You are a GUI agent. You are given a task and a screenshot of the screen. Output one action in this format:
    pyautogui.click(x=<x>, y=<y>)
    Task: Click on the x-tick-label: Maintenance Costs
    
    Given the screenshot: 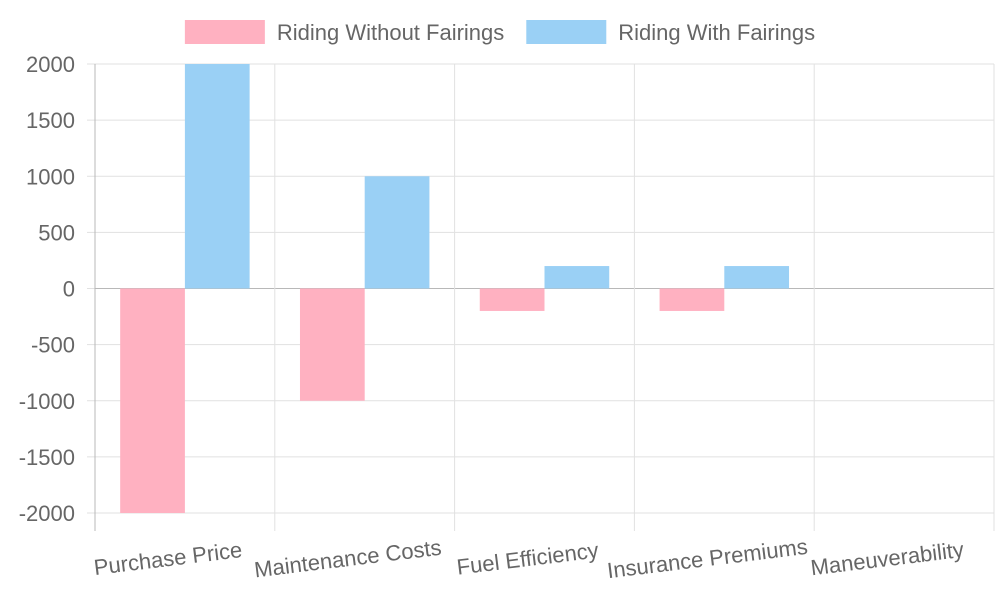 What is the action you would take?
    pyautogui.click(x=348, y=559)
    